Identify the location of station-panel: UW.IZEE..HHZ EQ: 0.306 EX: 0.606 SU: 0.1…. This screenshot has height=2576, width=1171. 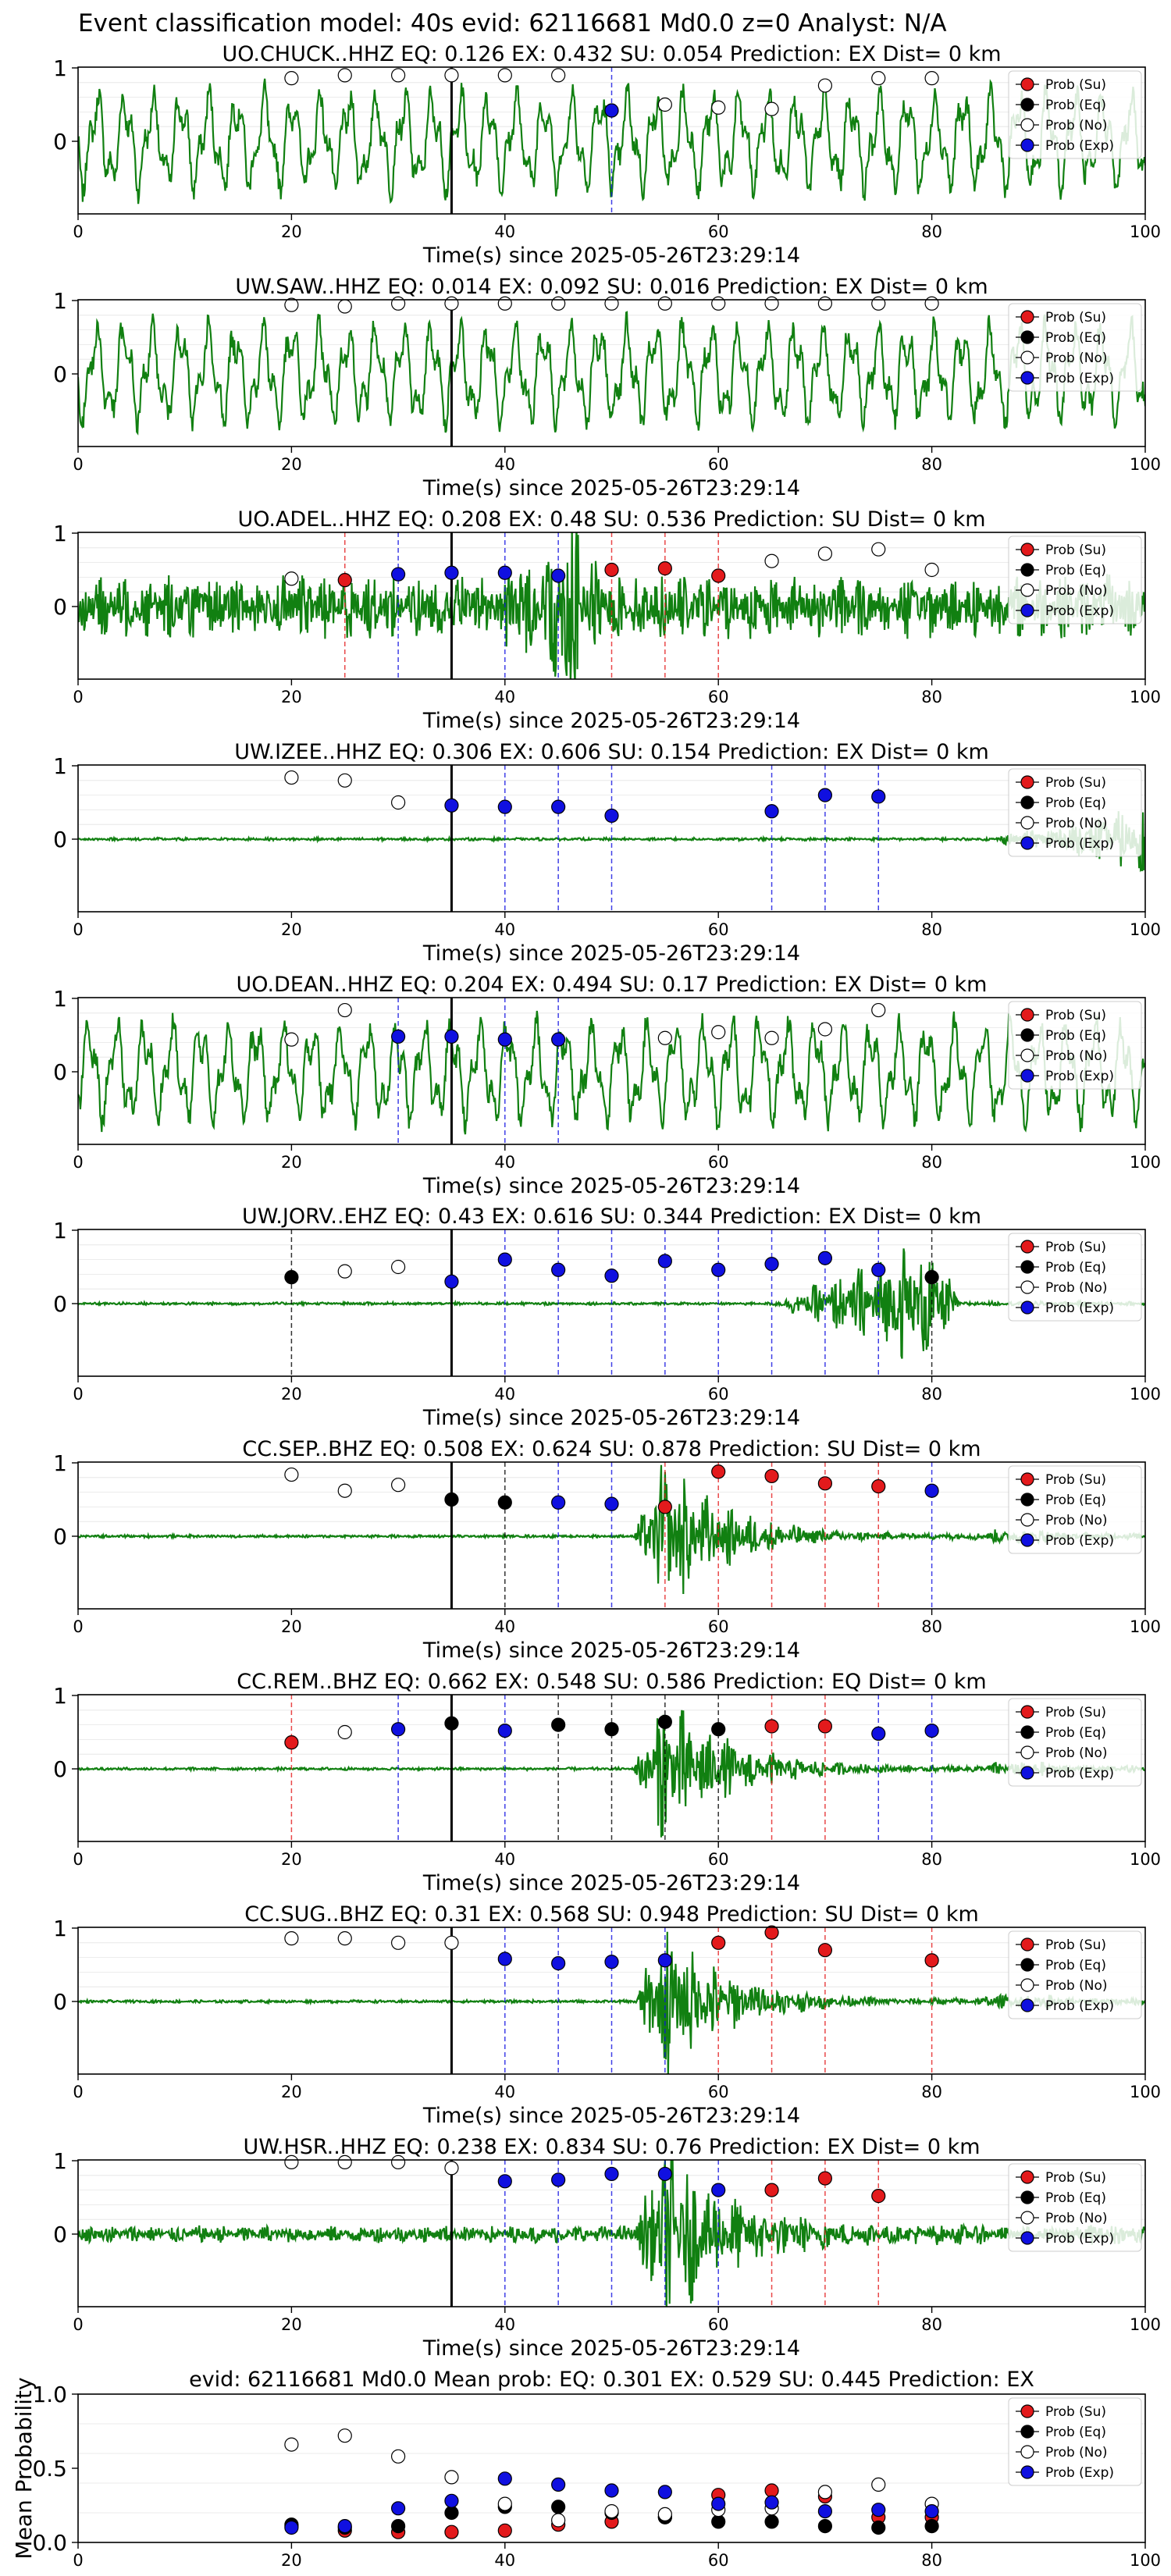
(607, 853).